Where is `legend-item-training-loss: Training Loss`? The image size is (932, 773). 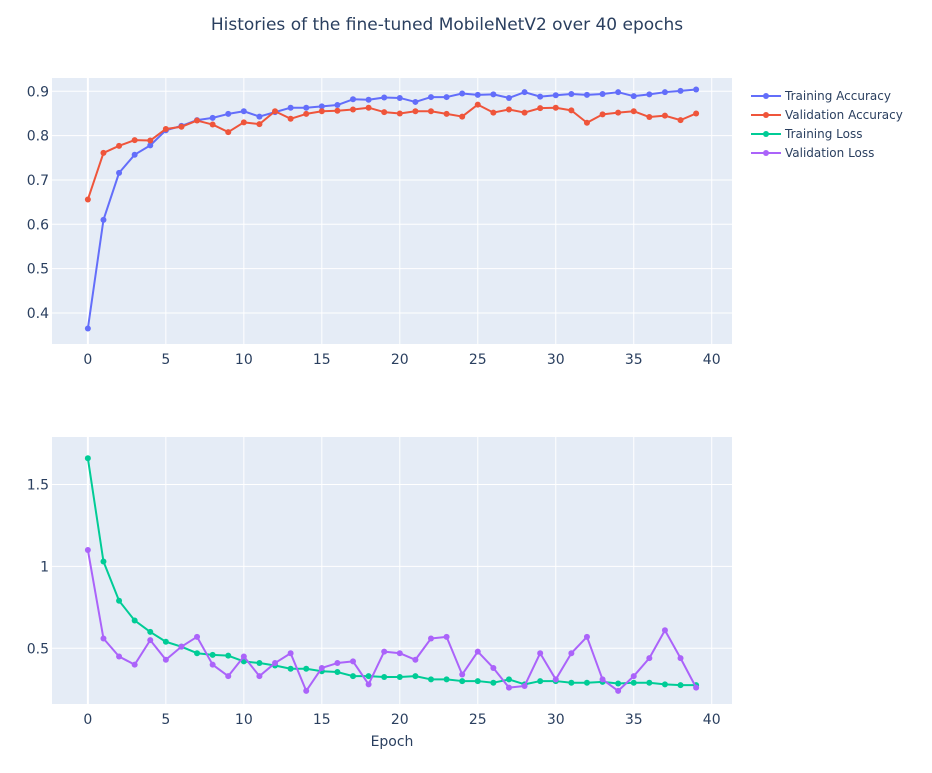 legend-item-training-loss: Training Loss is located at coordinates (806, 134).